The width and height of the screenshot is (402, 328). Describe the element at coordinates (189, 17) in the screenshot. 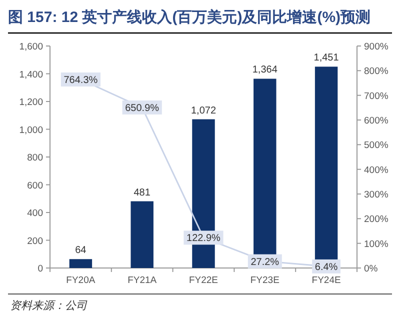

I see `chart-title: 图 157: 12 英寸产线收入(百万美元)及同比增速(%)预测` at that location.